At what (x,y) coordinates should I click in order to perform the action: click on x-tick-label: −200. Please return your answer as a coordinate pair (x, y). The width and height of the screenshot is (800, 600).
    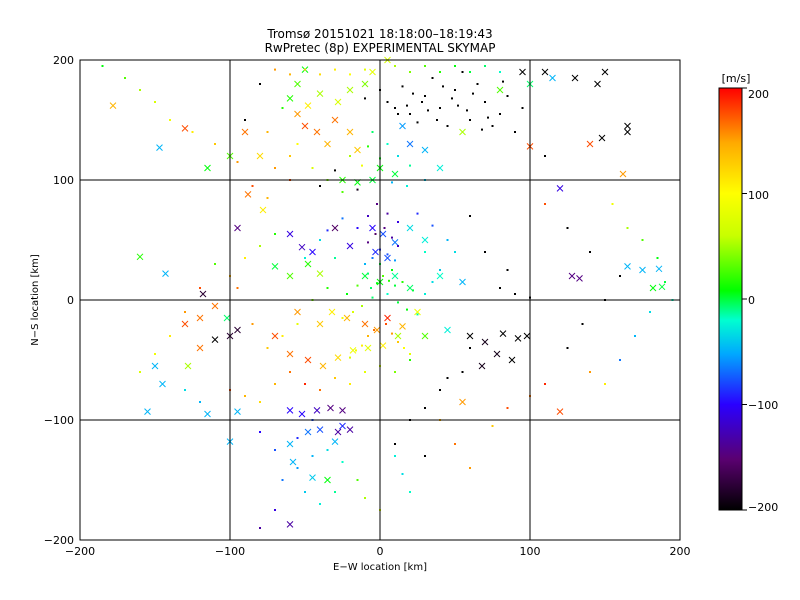
    Looking at the image, I should click on (80, 551).